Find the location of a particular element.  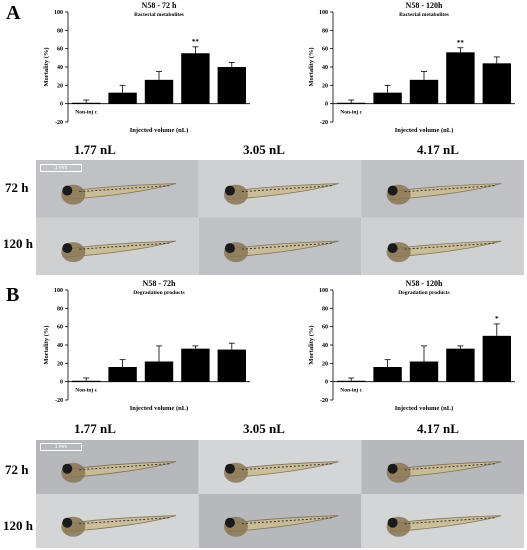

significance-mark: ** is located at coordinates (461, 43).